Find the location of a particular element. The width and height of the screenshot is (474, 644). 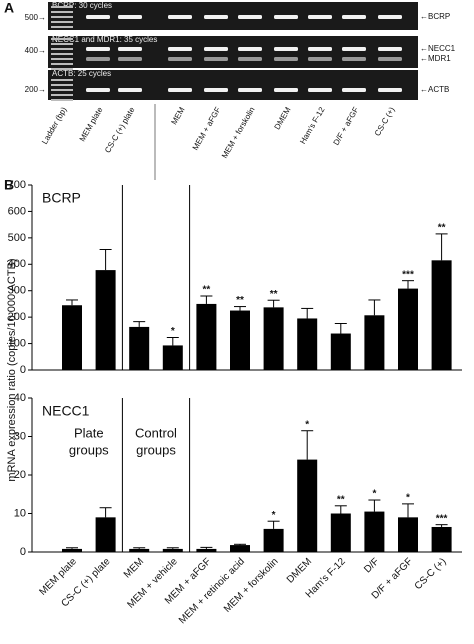

y-tick-label: 200 is located at coordinates (17, 317).